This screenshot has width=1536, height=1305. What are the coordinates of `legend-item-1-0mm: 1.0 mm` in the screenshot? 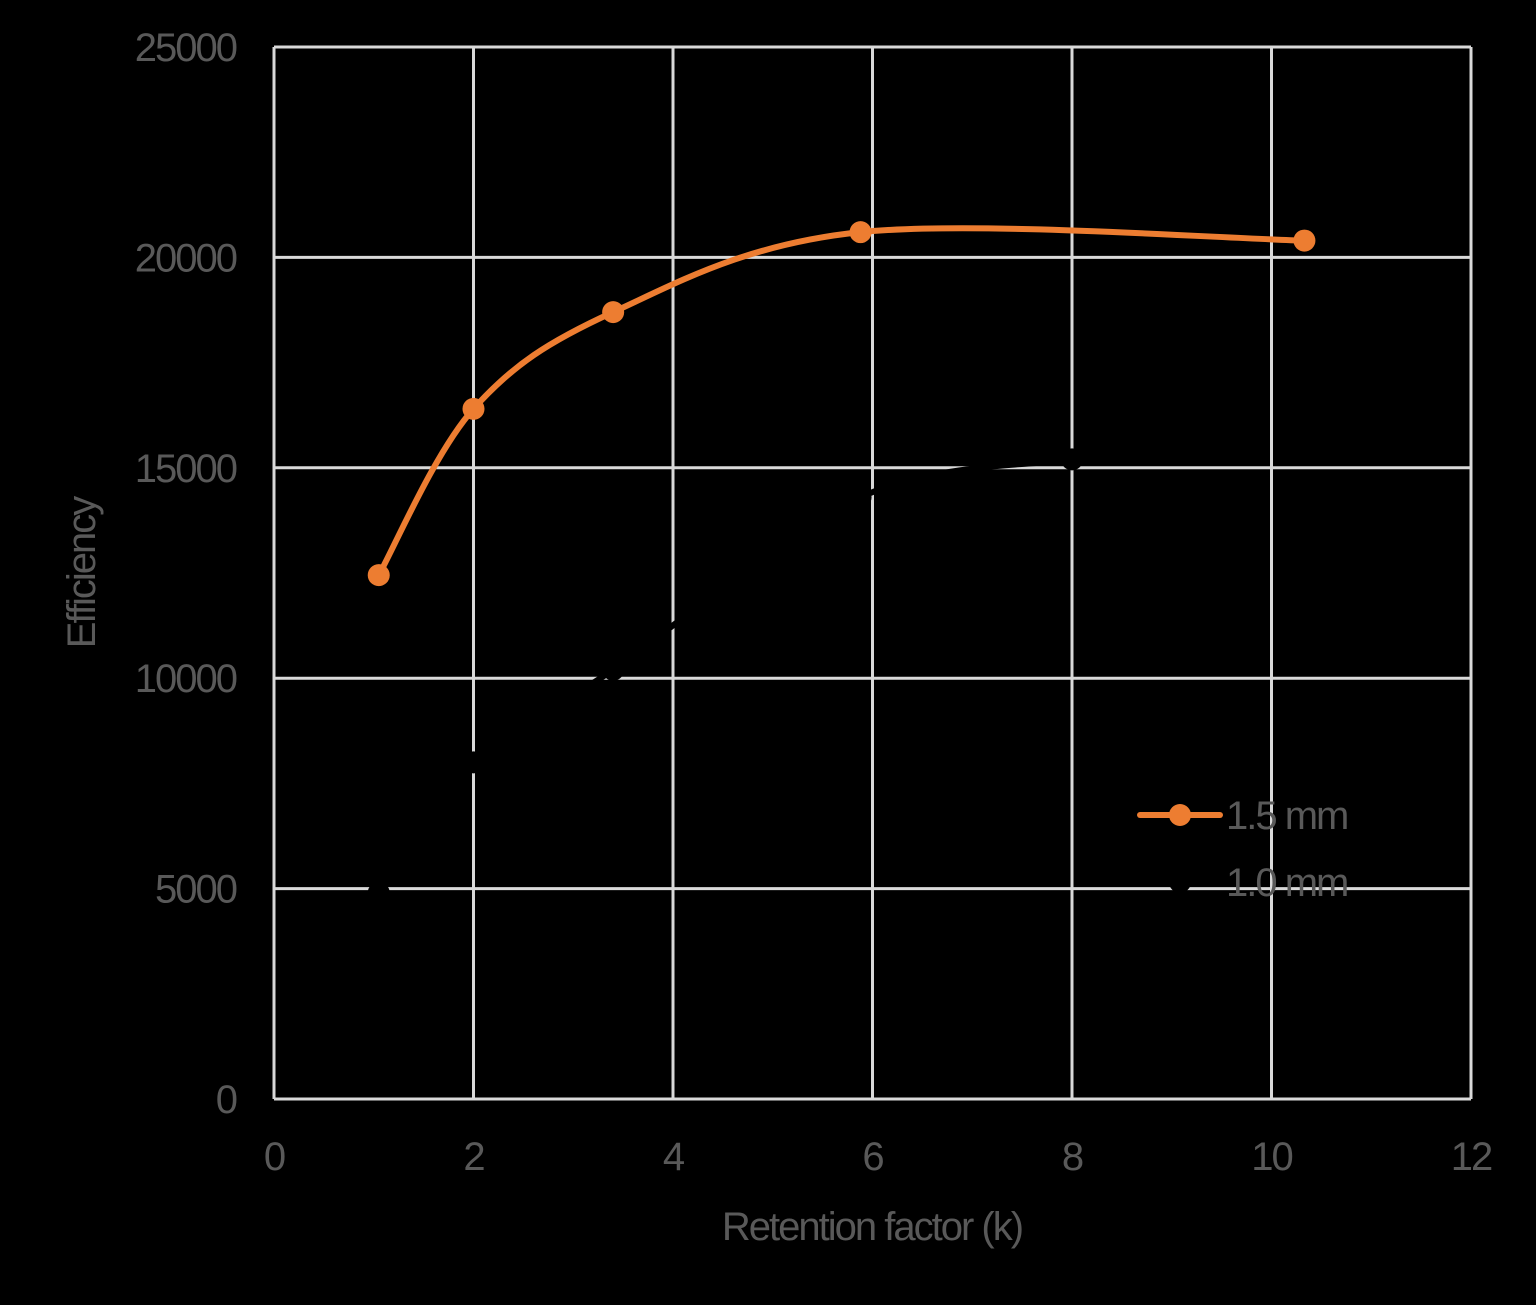 It's located at (1243, 883).